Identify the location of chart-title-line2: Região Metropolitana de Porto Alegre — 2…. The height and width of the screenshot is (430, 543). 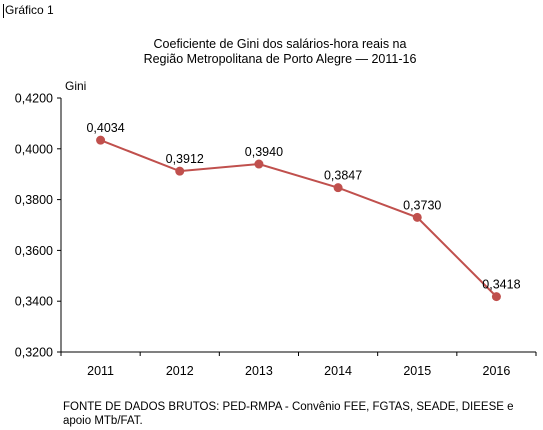
(280, 59).